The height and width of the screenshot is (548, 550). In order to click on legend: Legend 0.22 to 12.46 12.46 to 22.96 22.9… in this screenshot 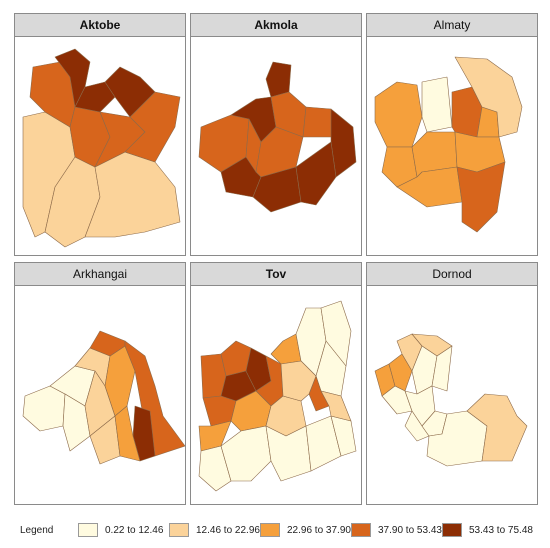, I will do `click(275, 531)`.